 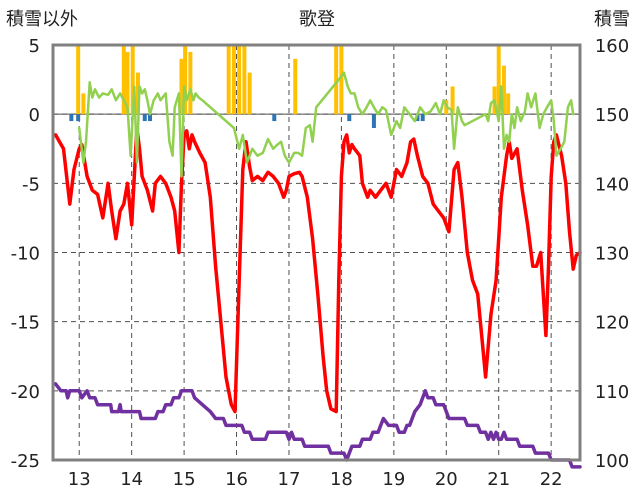 I want to click on x-tick-label: 13, so click(x=79, y=479).